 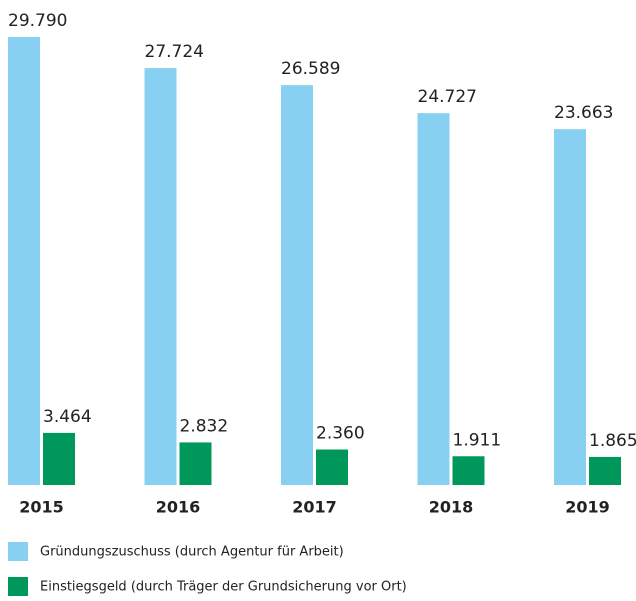 I want to click on x-tick-label: 2017, so click(x=314, y=507).